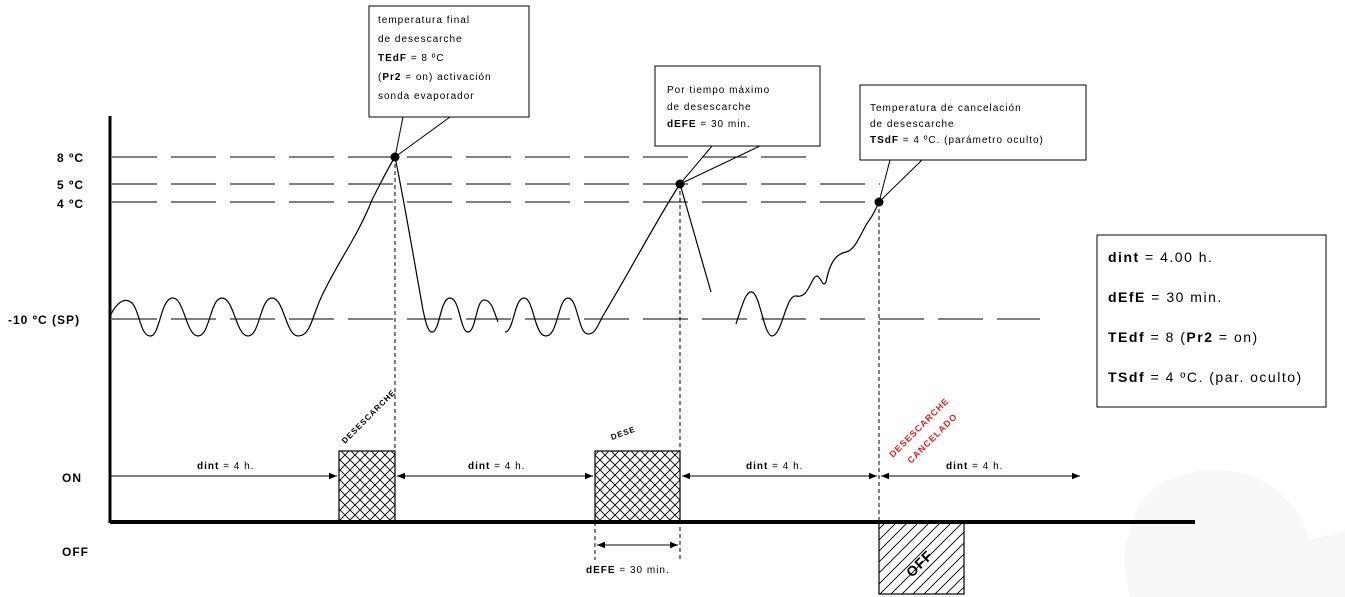 The height and width of the screenshot is (597, 1345). Describe the element at coordinates (709, 124) in the screenshot. I see `callout-defe-line: dEFE = 30 min.` at that location.